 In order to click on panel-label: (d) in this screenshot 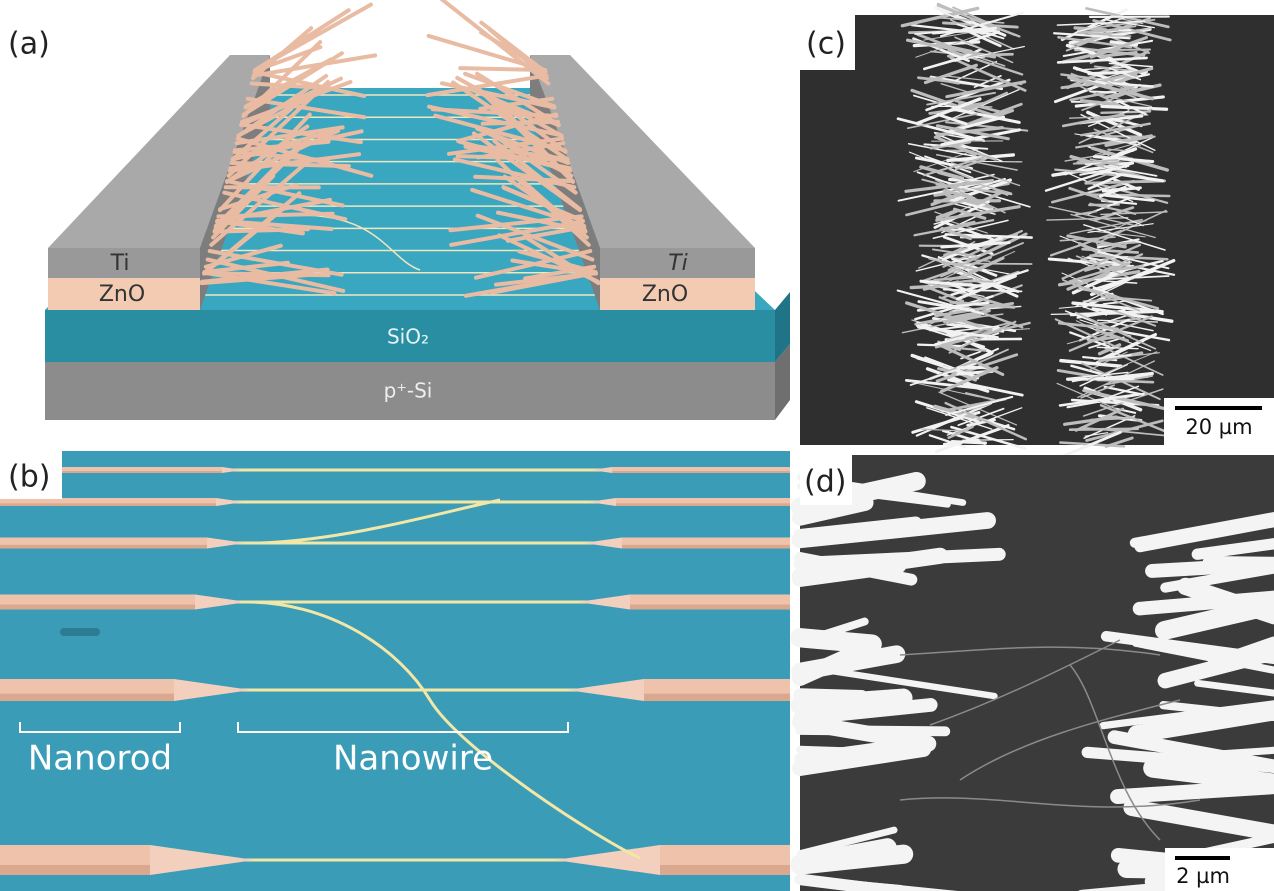, I will do `click(825, 482)`.